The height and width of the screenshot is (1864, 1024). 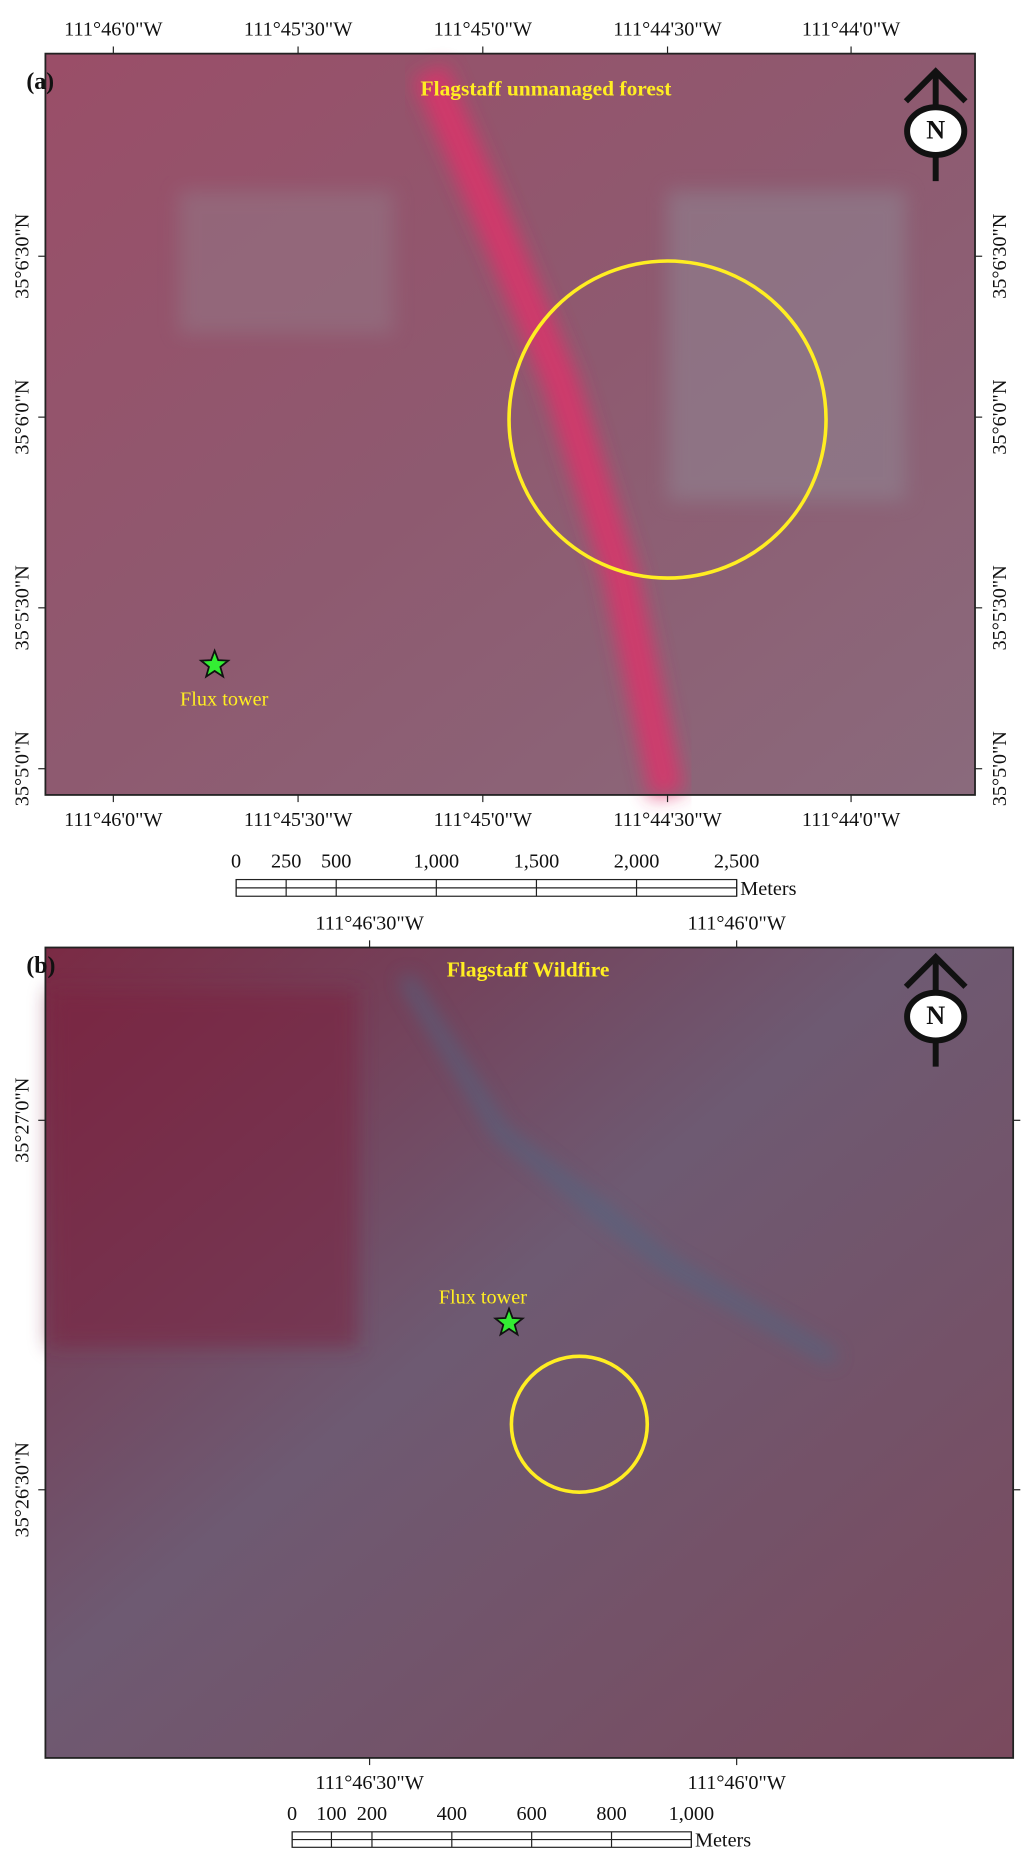 What do you see at coordinates (537, 862) in the screenshot?
I see `scale-label: 1,500` at bounding box center [537, 862].